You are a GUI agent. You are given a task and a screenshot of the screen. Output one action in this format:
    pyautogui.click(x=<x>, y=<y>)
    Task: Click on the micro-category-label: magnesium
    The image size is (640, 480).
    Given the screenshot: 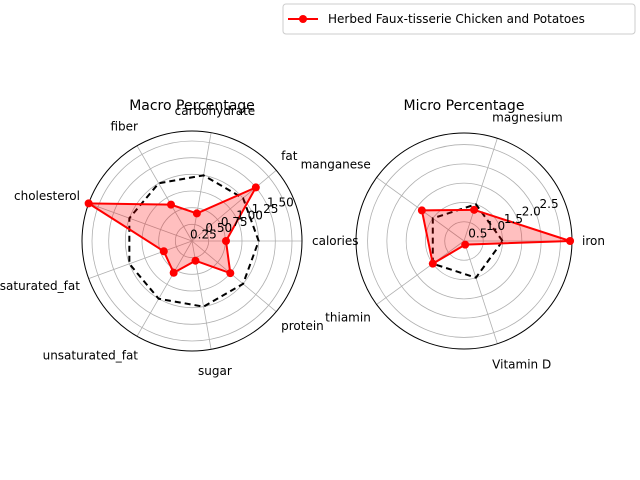 What is the action you would take?
    pyautogui.click(x=527, y=117)
    